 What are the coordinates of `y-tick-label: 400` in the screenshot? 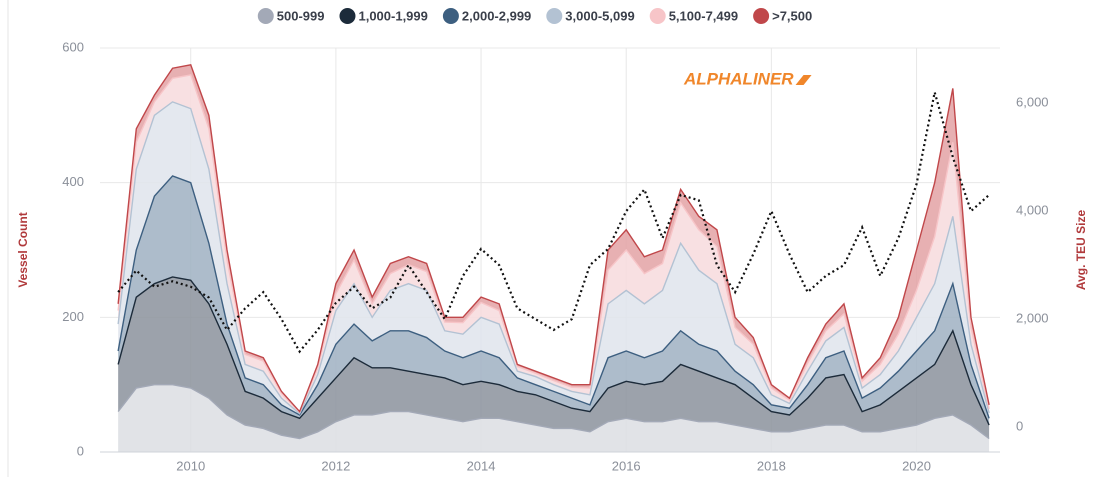 It's located at (73, 181).